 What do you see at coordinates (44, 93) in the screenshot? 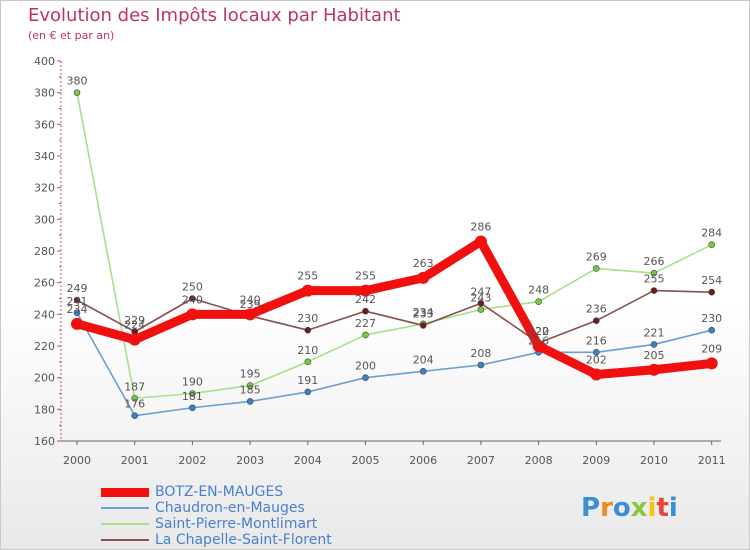
I see `y-tick-label: 380` at bounding box center [44, 93].